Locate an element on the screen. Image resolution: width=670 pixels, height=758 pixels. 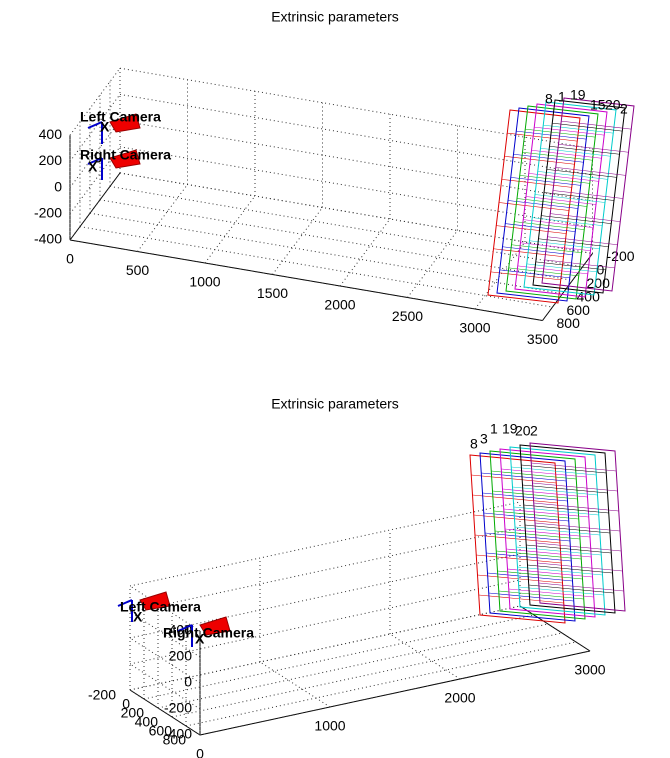
board-label: 1 is located at coordinates (562, 97).